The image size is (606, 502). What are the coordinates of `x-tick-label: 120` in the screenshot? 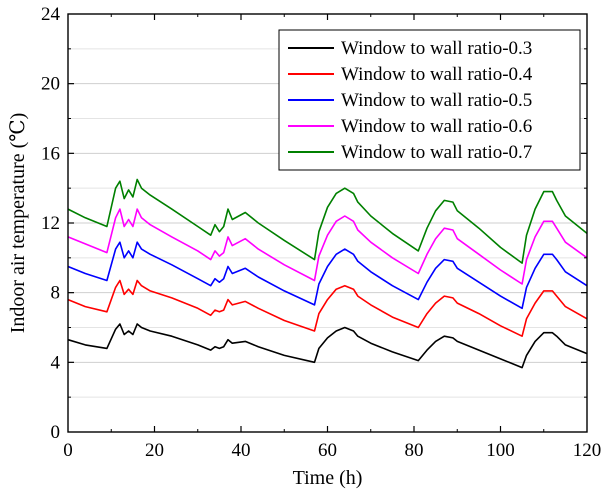 It's located at (587, 450).